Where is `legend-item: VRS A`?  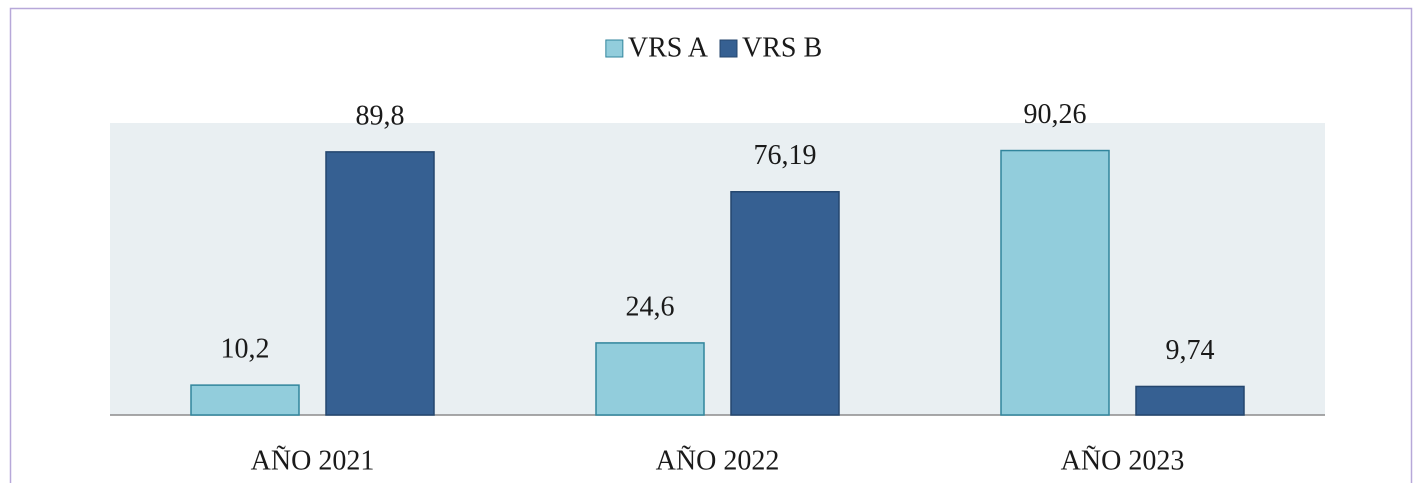
legend-item: VRS A is located at coordinates (657, 47).